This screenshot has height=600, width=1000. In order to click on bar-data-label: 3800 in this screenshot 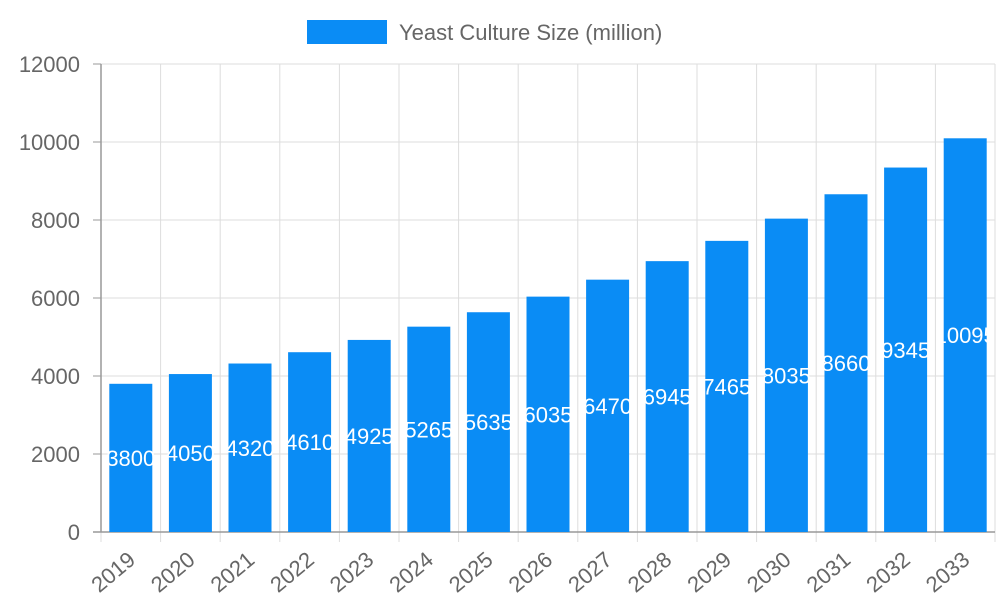, I will do `click(130, 458)`.